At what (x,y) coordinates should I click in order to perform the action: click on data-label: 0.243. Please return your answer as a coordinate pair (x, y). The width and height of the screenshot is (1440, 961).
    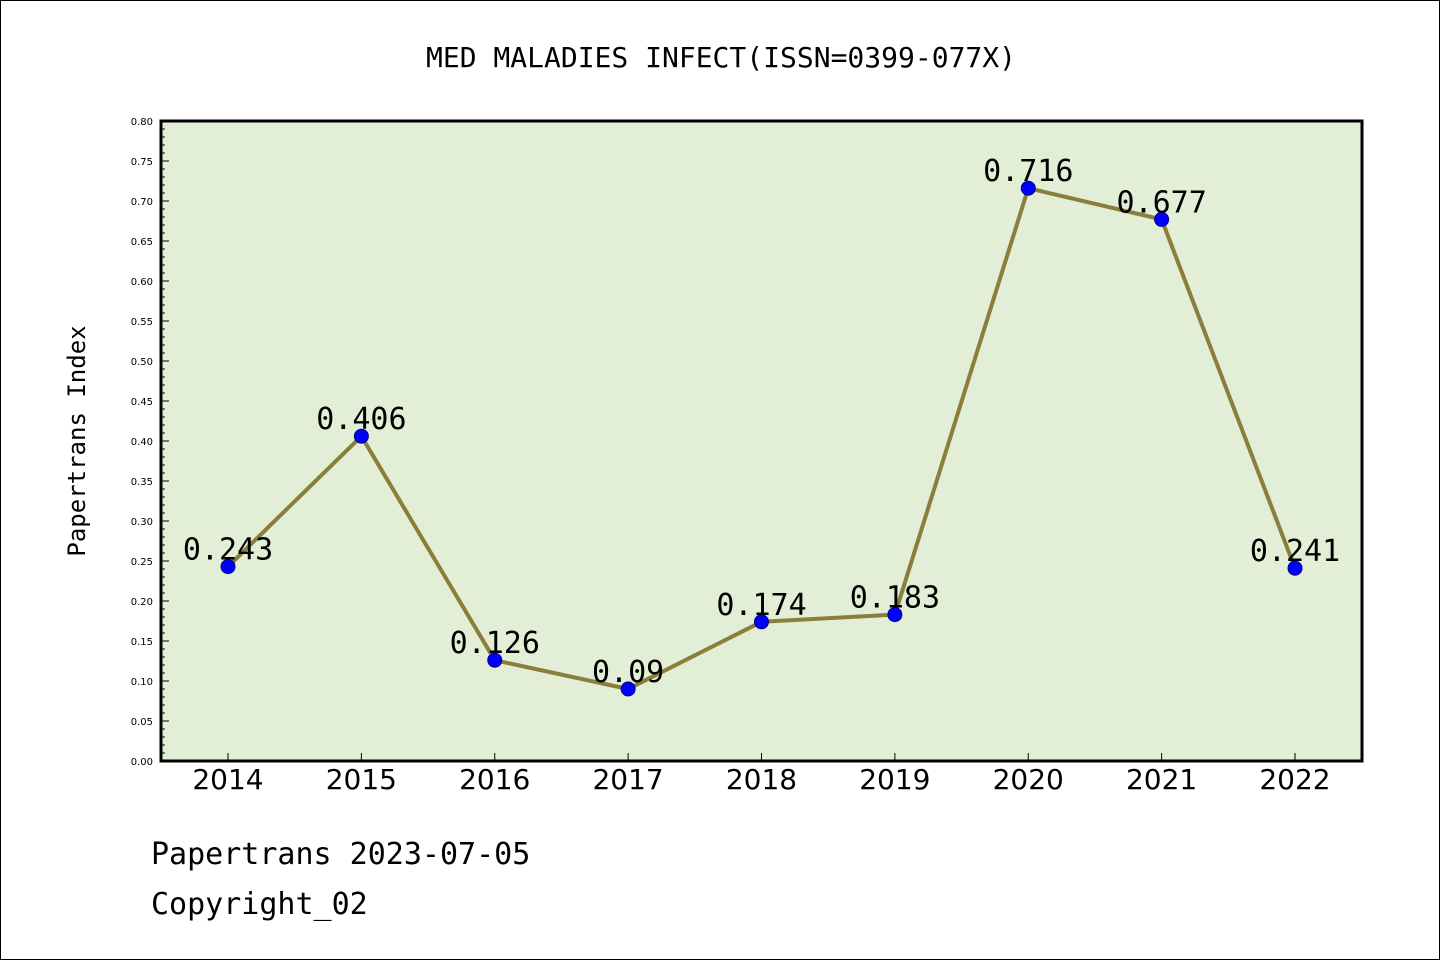
    Looking at the image, I should click on (228, 550).